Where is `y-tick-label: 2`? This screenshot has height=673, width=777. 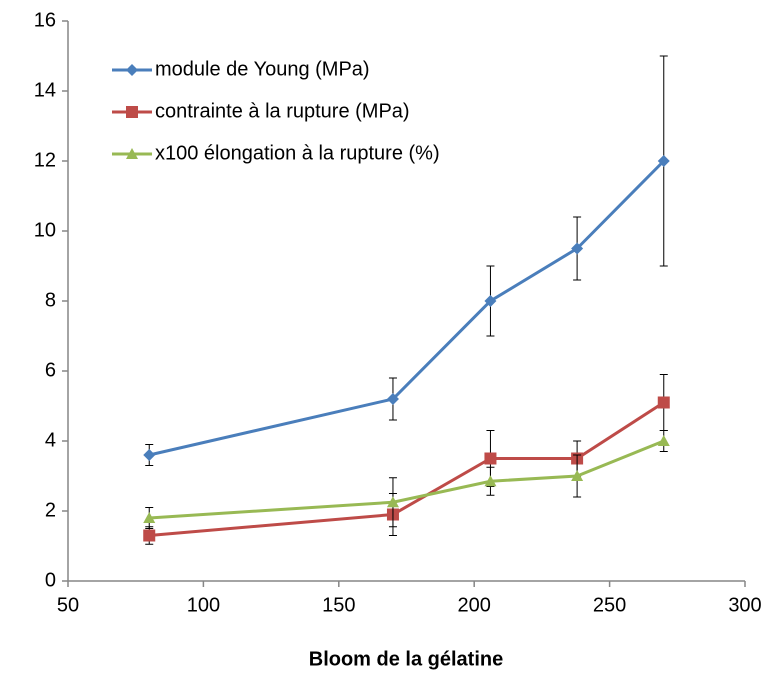 y-tick-label: 2 is located at coordinates (50, 510).